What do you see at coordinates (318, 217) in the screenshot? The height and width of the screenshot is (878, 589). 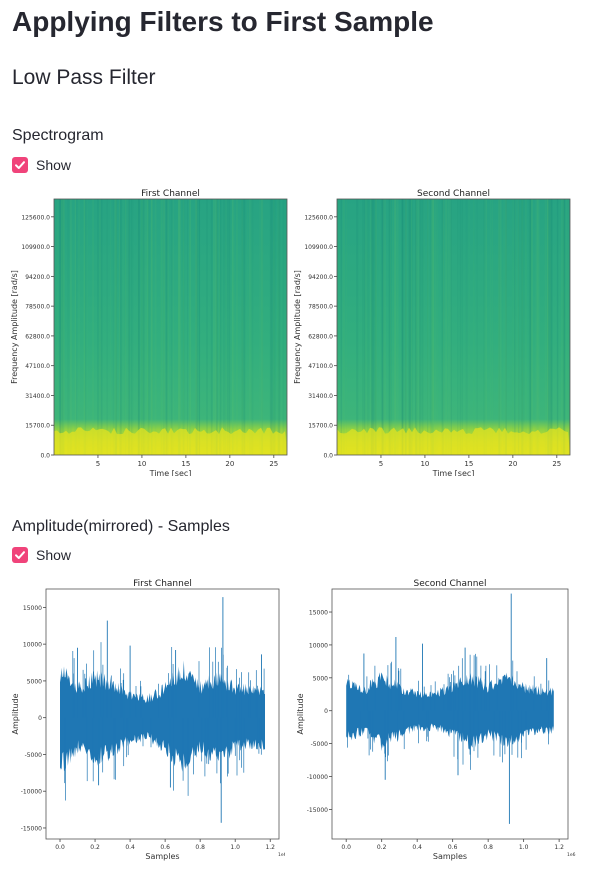 I see `y-tick-label: 125600.0` at bounding box center [318, 217].